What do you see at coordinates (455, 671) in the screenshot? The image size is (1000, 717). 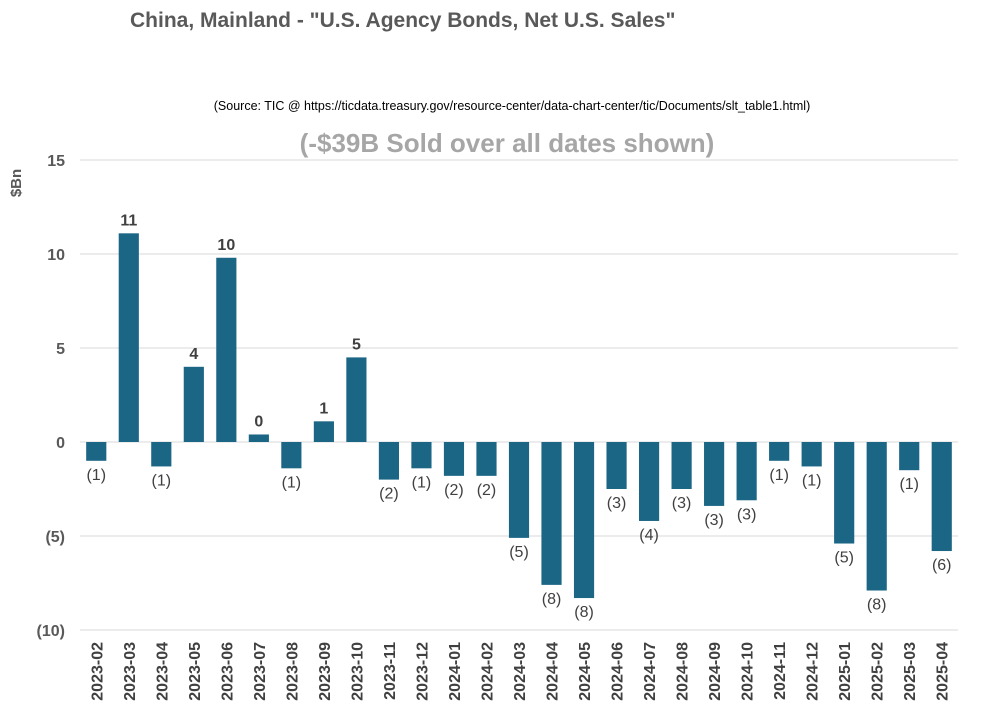 I see `x-tick-label: 2024-01` at bounding box center [455, 671].